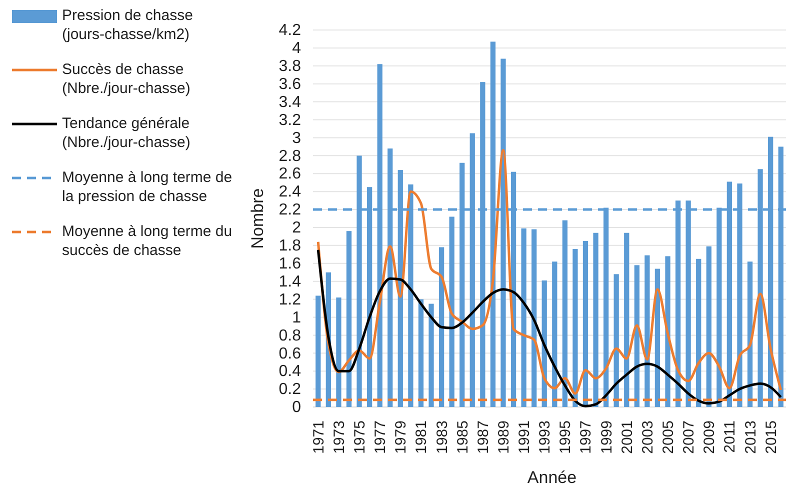 Image resolution: width=791 pixels, height=491 pixels. I want to click on y-tick-label: 2.6, so click(290, 174).